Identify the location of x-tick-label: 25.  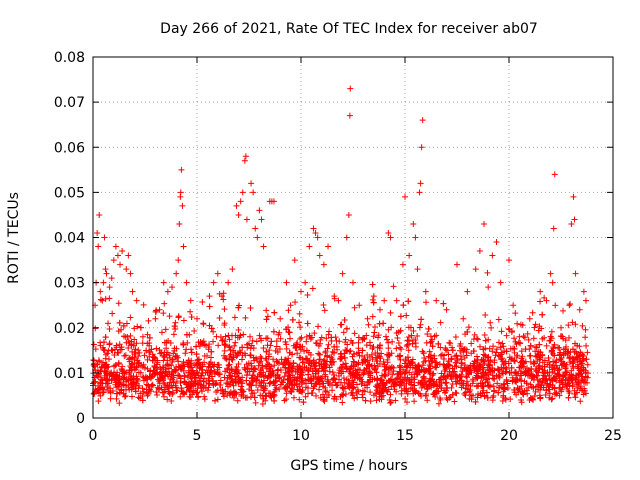
(613, 436).